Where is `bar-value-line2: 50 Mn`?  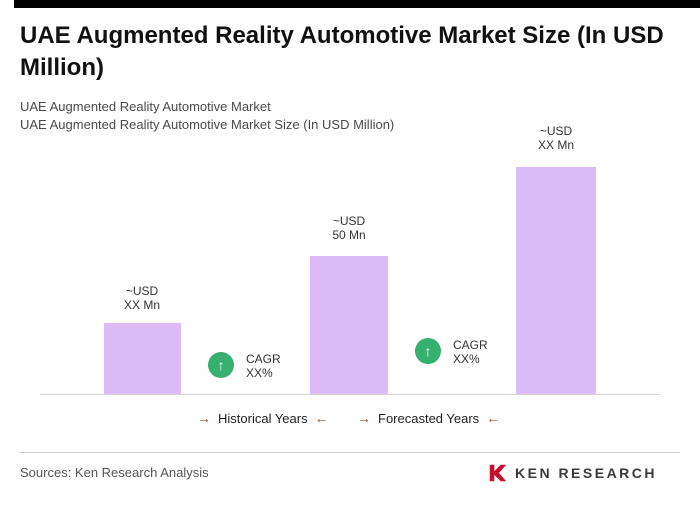 bar-value-line2: 50 Mn is located at coordinates (349, 235).